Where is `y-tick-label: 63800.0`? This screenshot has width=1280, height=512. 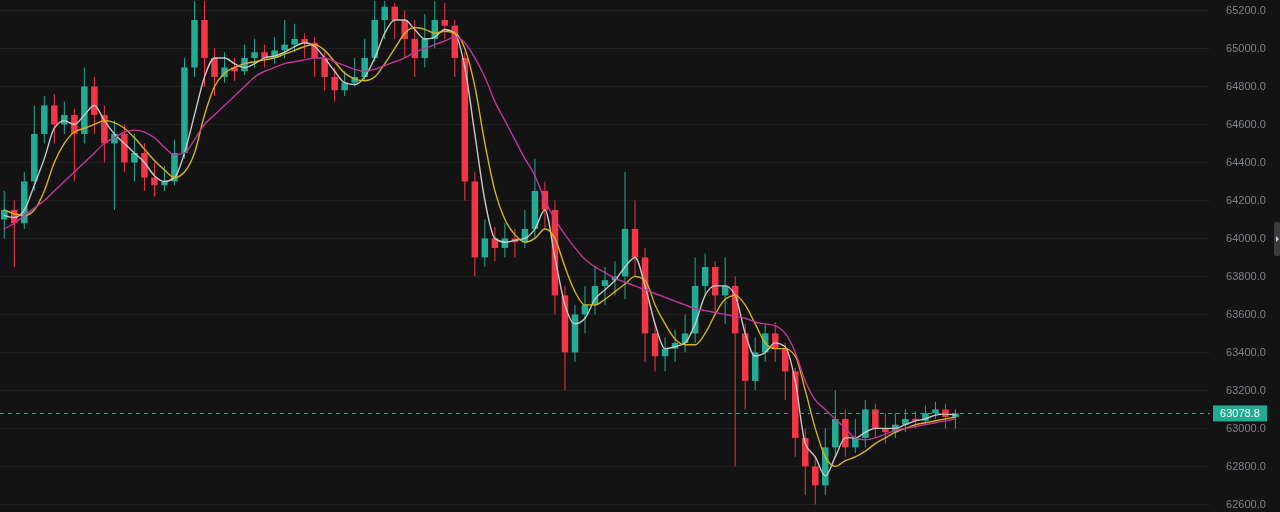 y-tick-label: 63800.0 is located at coordinates (1246, 276).